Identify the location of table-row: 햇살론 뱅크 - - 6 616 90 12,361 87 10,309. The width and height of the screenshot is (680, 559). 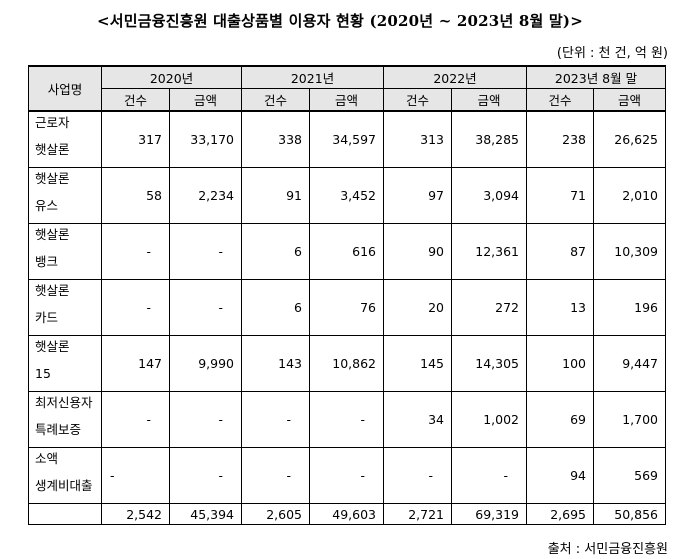
(347, 251).